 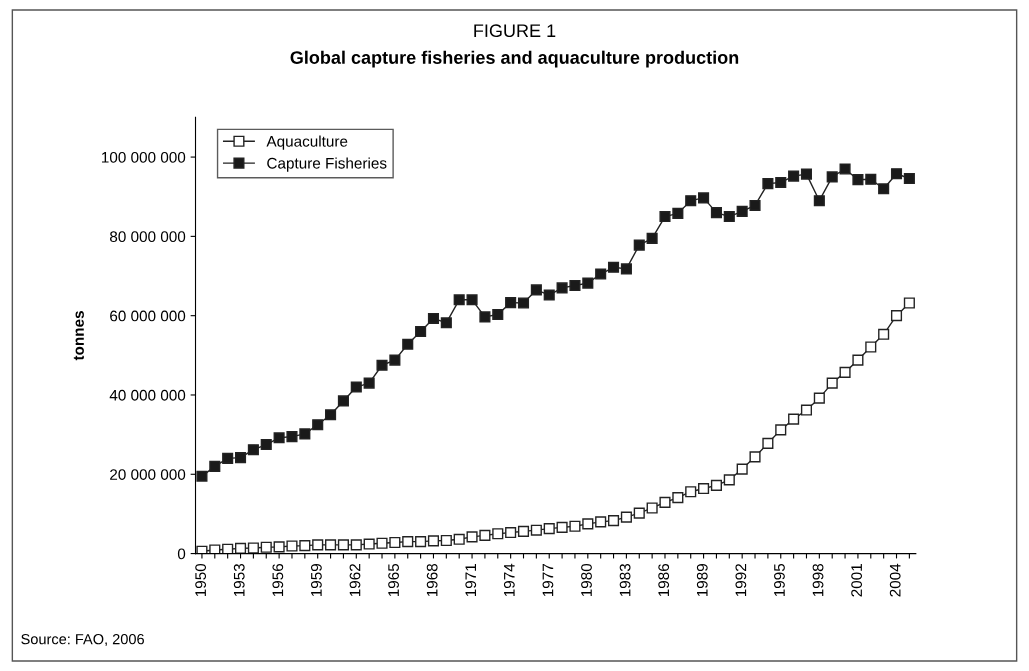 What do you see at coordinates (78, 336) in the screenshot?
I see `y-axis-title: tonnes` at bounding box center [78, 336].